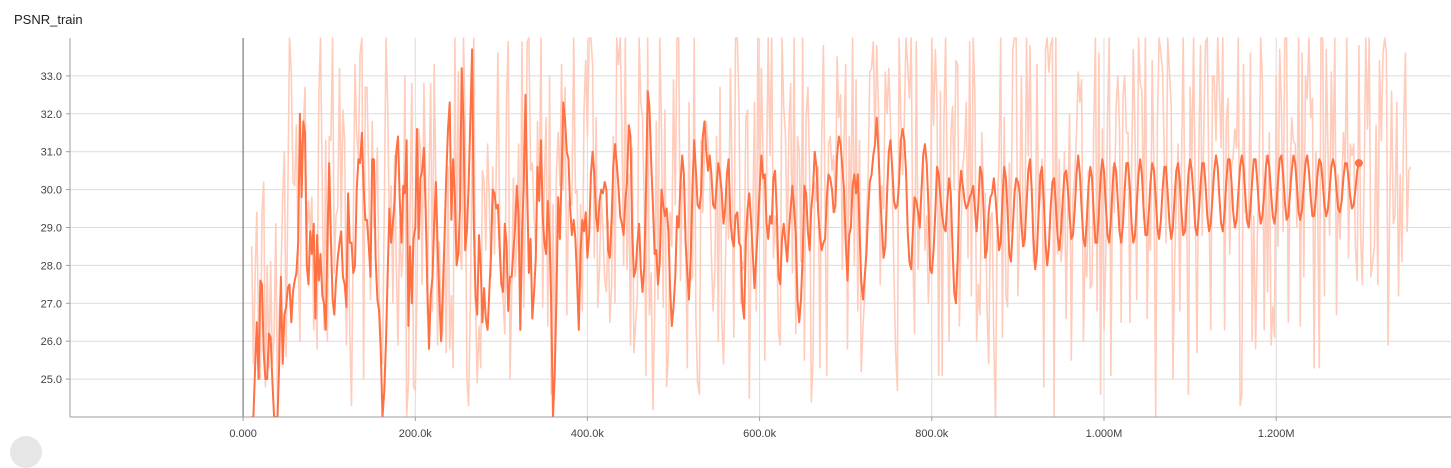  What do you see at coordinates (932, 434) in the screenshot?
I see `x-tick-label: 800.0k` at bounding box center [932, 434].